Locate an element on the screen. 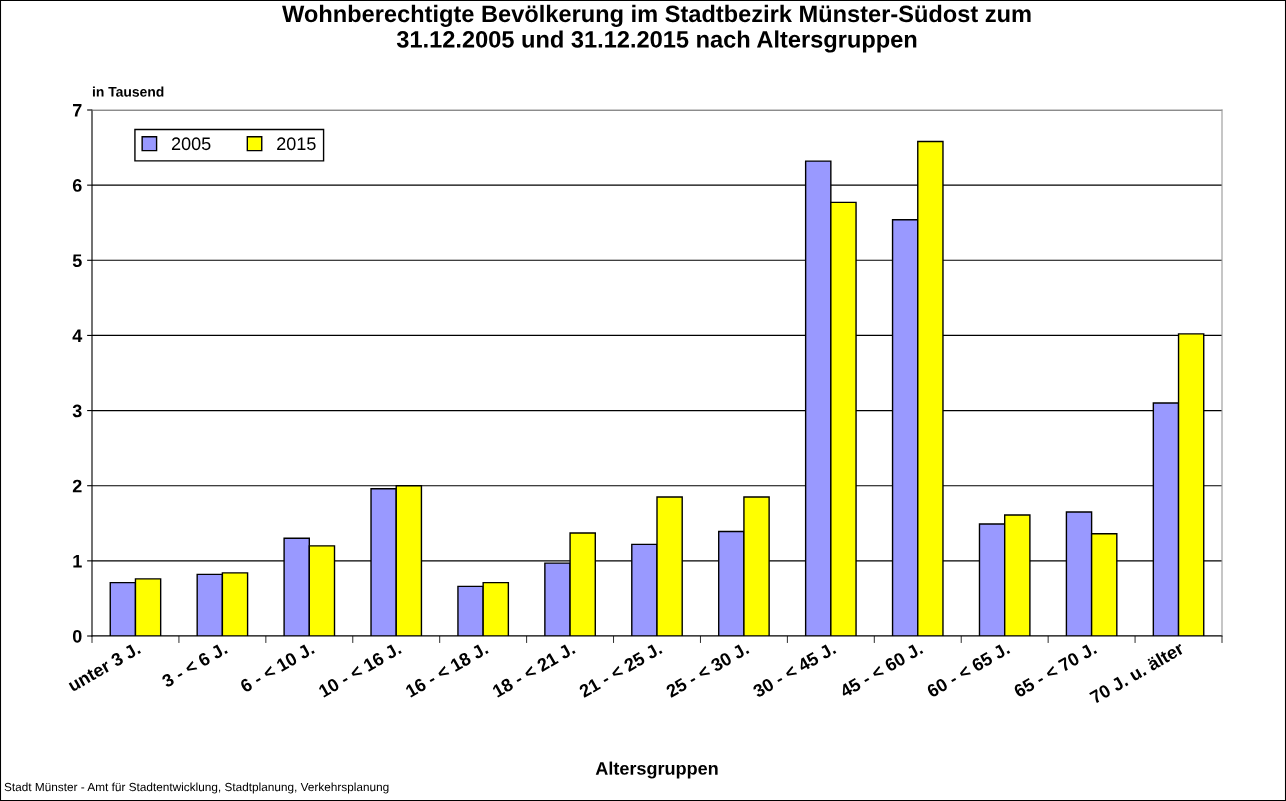 The width and height of the screenshot is (1286, 801). x-axis-title: Altersgruppen is located at coordinates (656, 770).